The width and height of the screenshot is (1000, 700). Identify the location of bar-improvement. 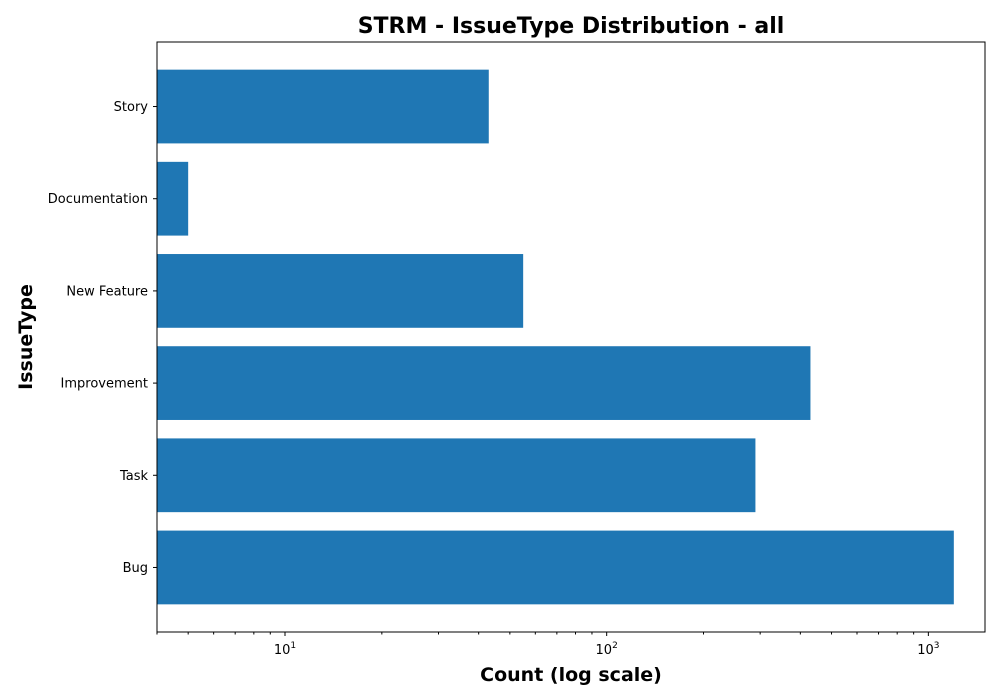
(484, 383).